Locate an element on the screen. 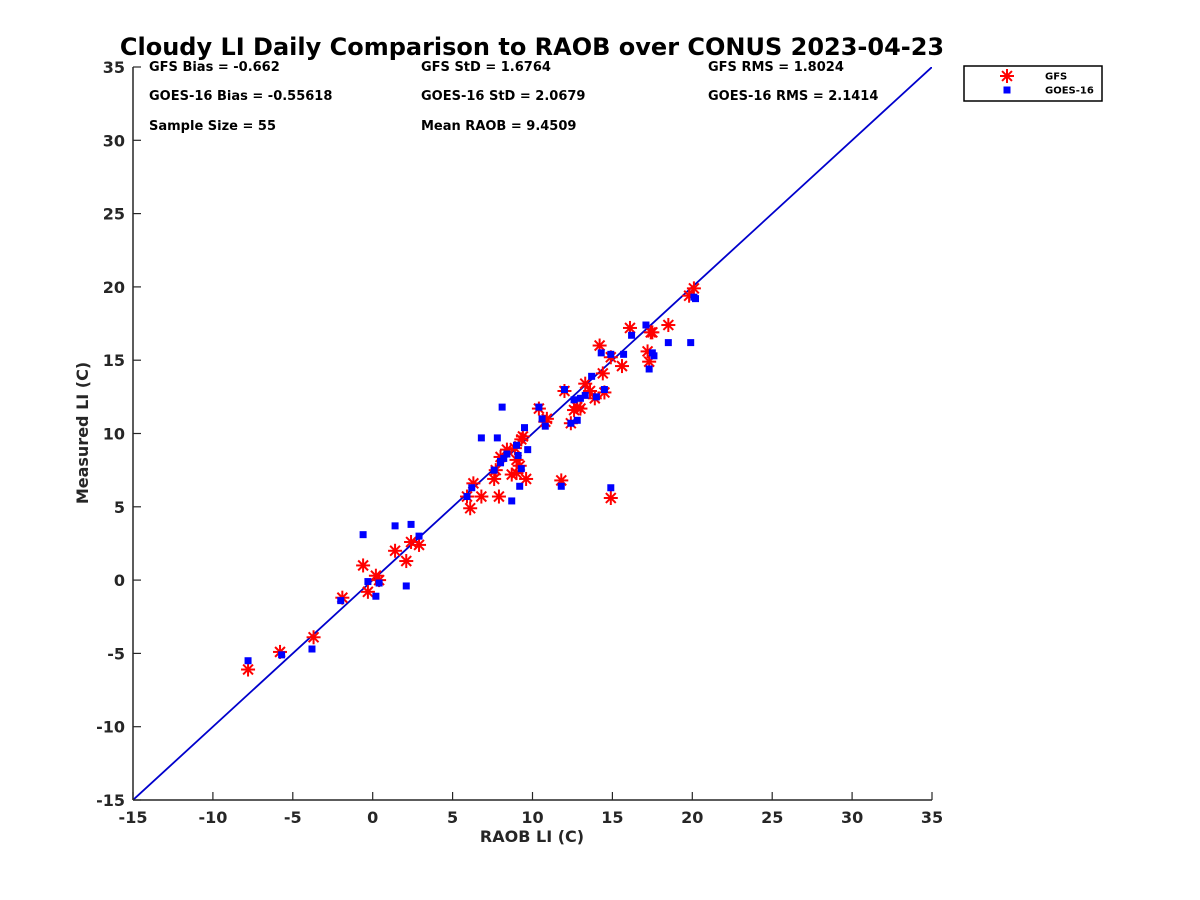 The width and height of the screenshot is (1200, 900). y-tick-label: 5 is located at coordinates (119, 507).